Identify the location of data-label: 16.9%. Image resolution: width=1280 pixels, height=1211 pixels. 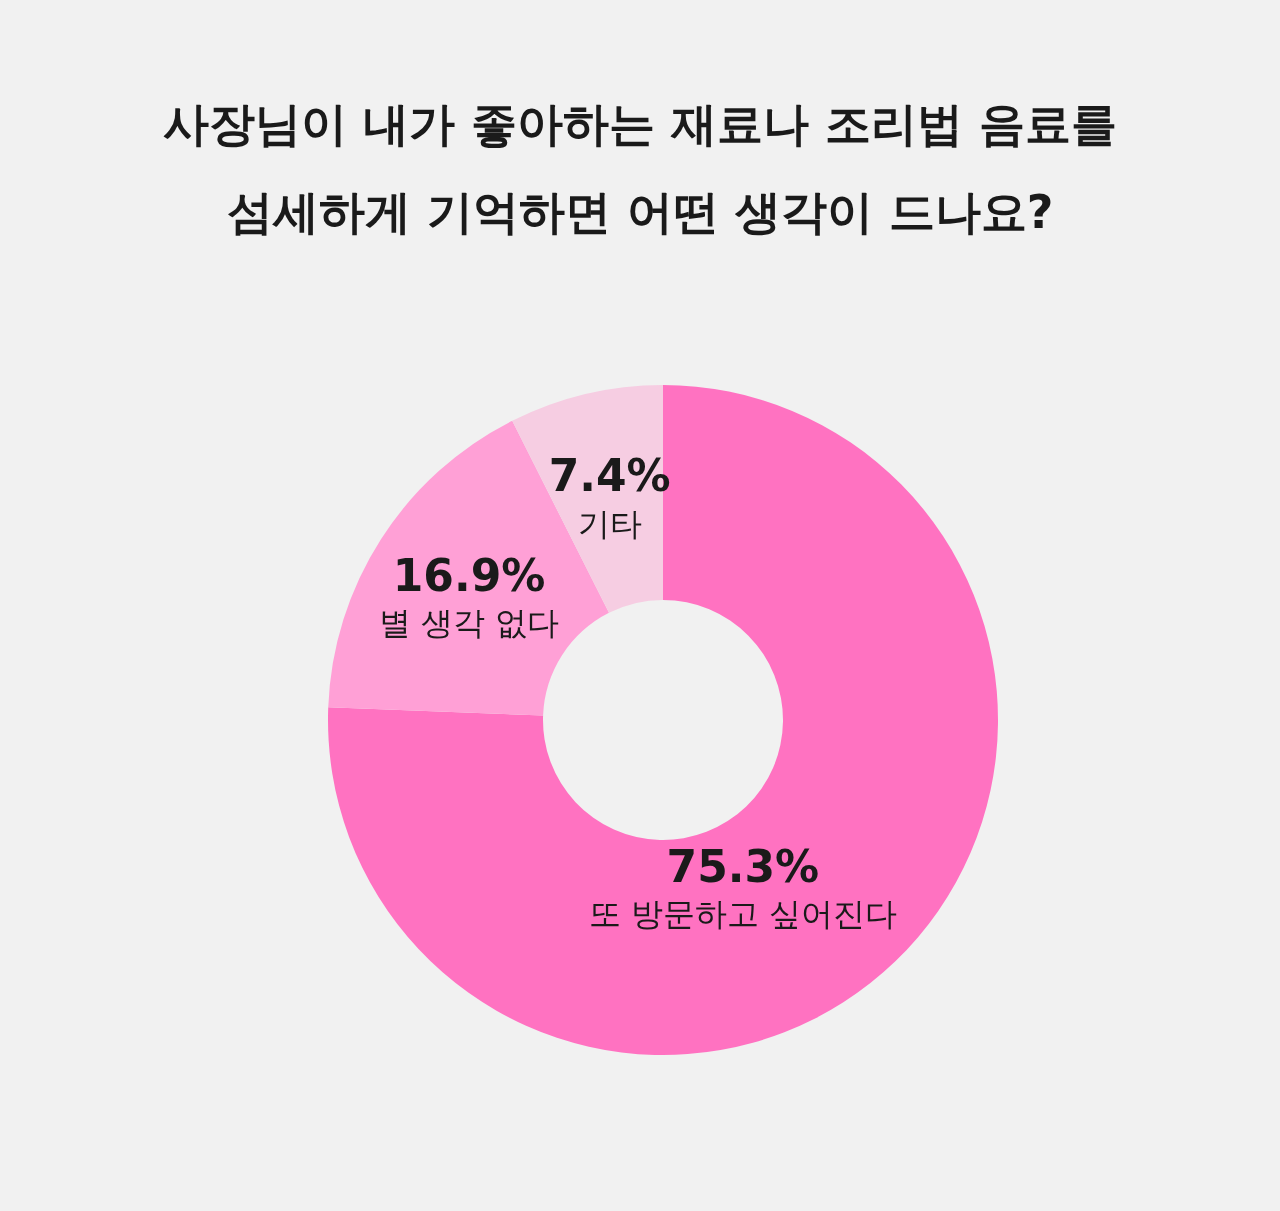
(469, 575).